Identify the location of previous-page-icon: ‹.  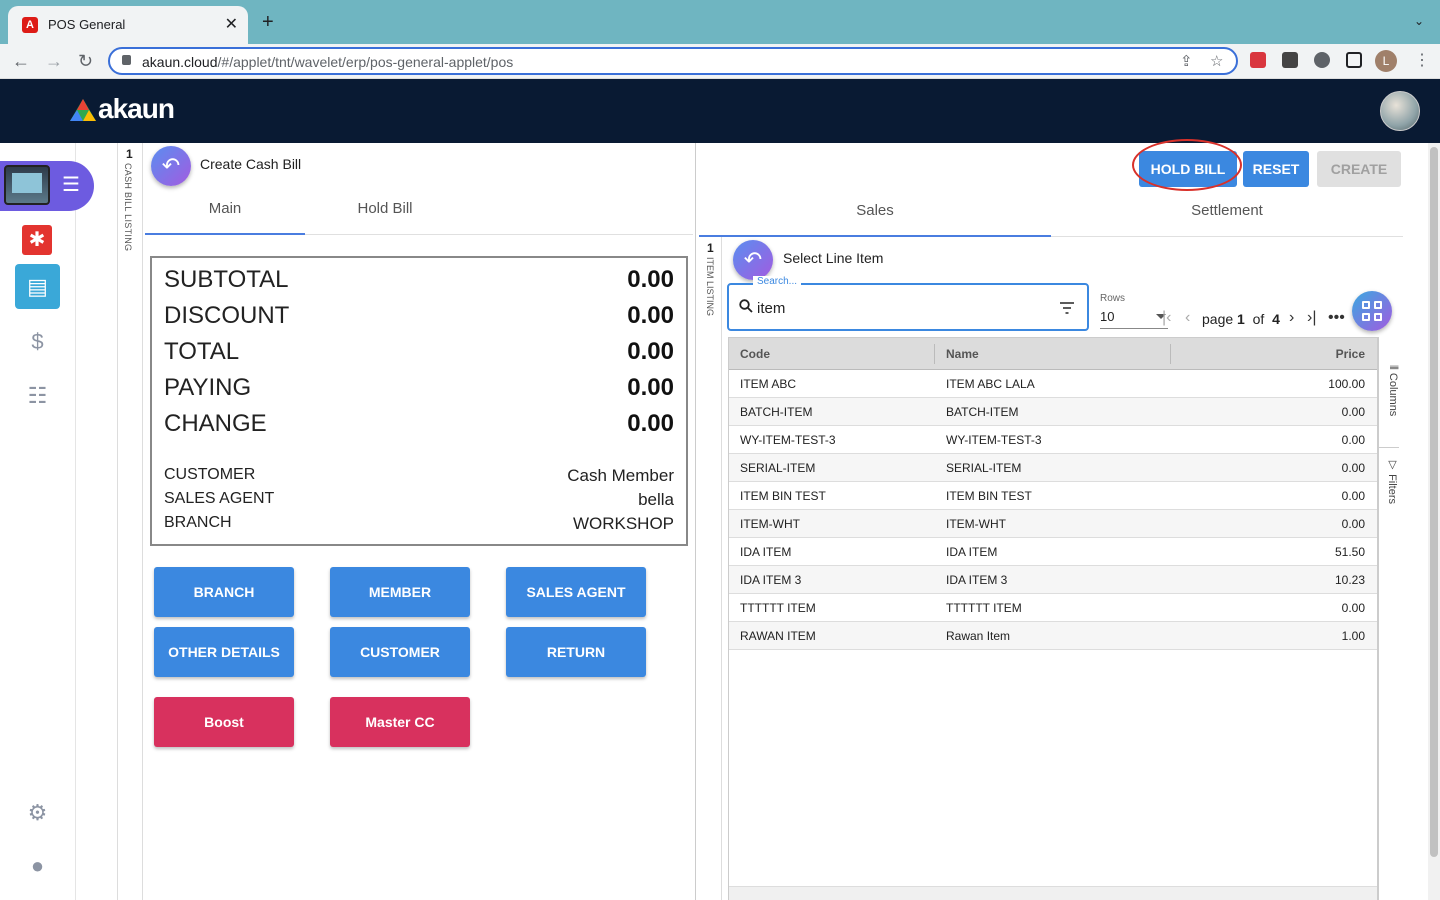
(1188, 317).